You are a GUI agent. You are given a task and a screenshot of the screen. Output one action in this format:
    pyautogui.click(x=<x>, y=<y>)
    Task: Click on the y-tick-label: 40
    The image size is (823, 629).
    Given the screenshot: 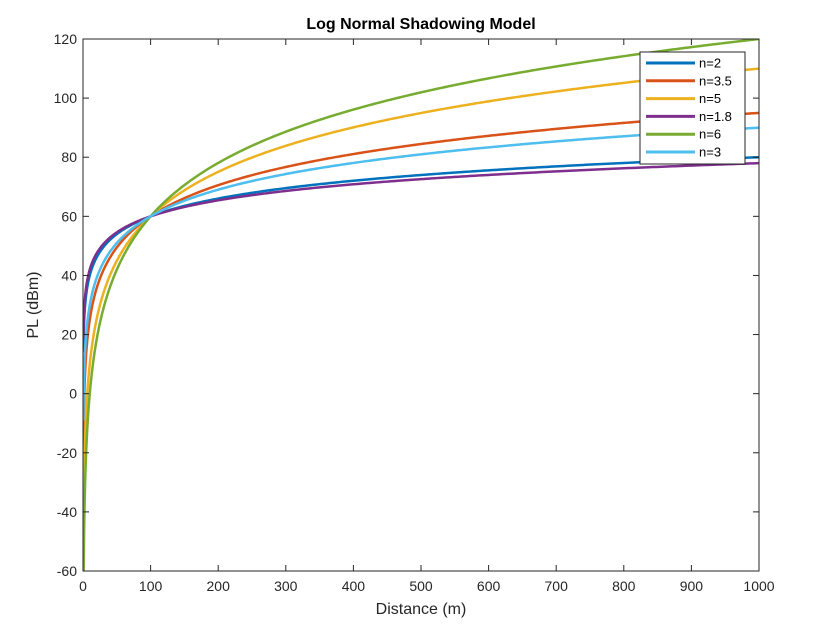 What is the action you would take?
    pyautogui.click(x=69, y=275)
    